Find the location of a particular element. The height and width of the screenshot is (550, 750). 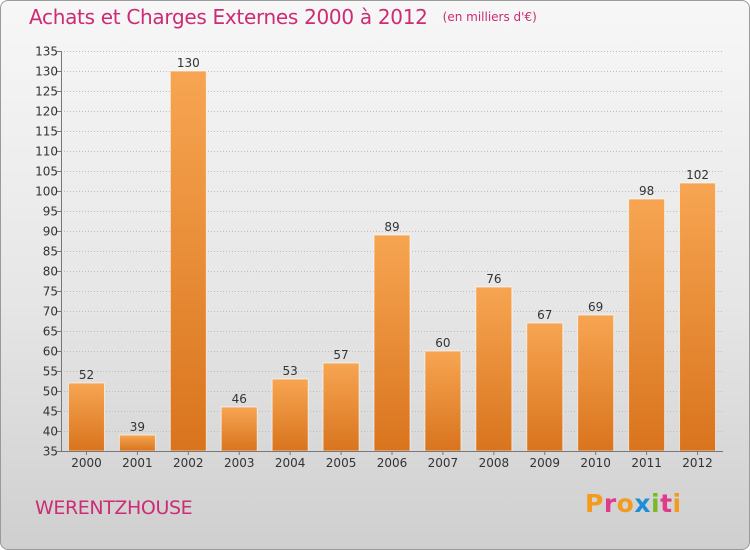

bar-value-label: 76 is located at coordinates (493, 279).